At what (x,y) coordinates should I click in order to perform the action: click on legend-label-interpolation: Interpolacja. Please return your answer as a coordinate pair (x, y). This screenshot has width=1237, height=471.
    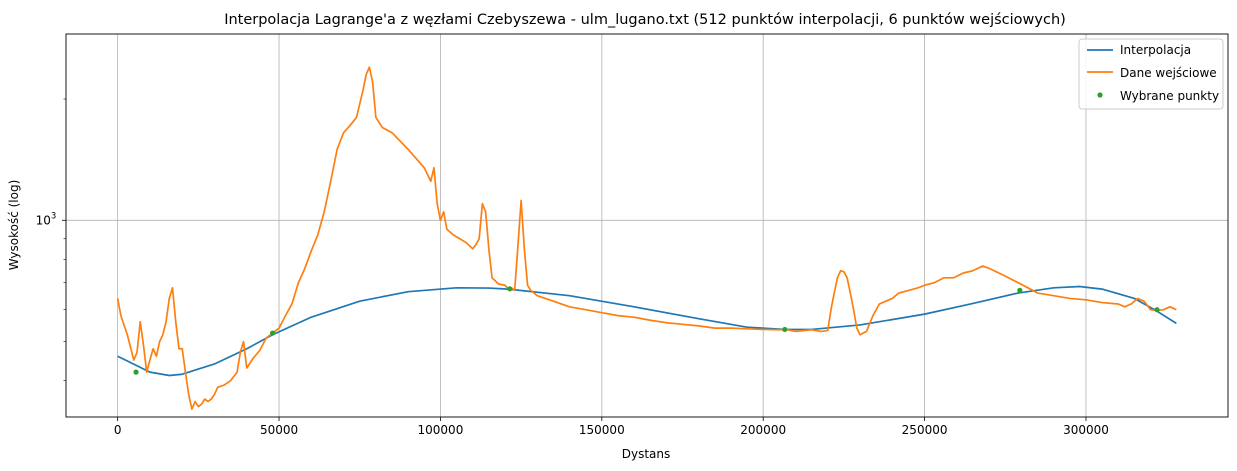
    Looking at the image, I should click on (1155, 50).